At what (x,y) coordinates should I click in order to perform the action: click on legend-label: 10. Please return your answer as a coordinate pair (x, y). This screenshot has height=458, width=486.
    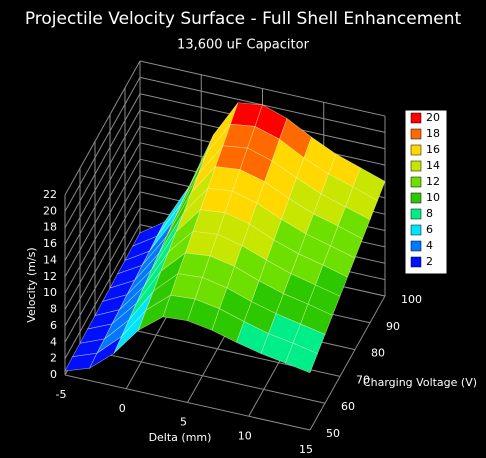
    Looking at the image, I should click on (433, 197).